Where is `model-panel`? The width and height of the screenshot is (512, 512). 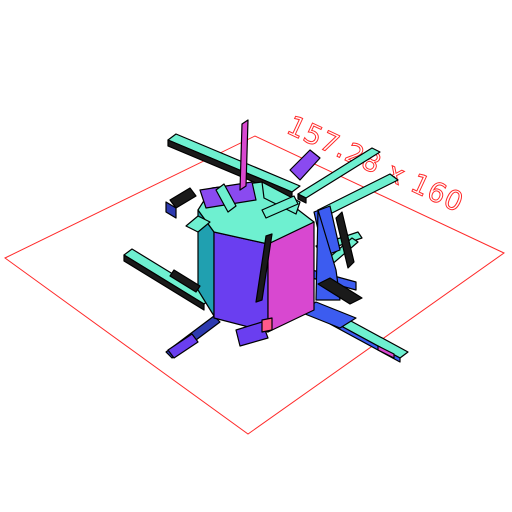 model-panel is located at coordinates (327, 253).